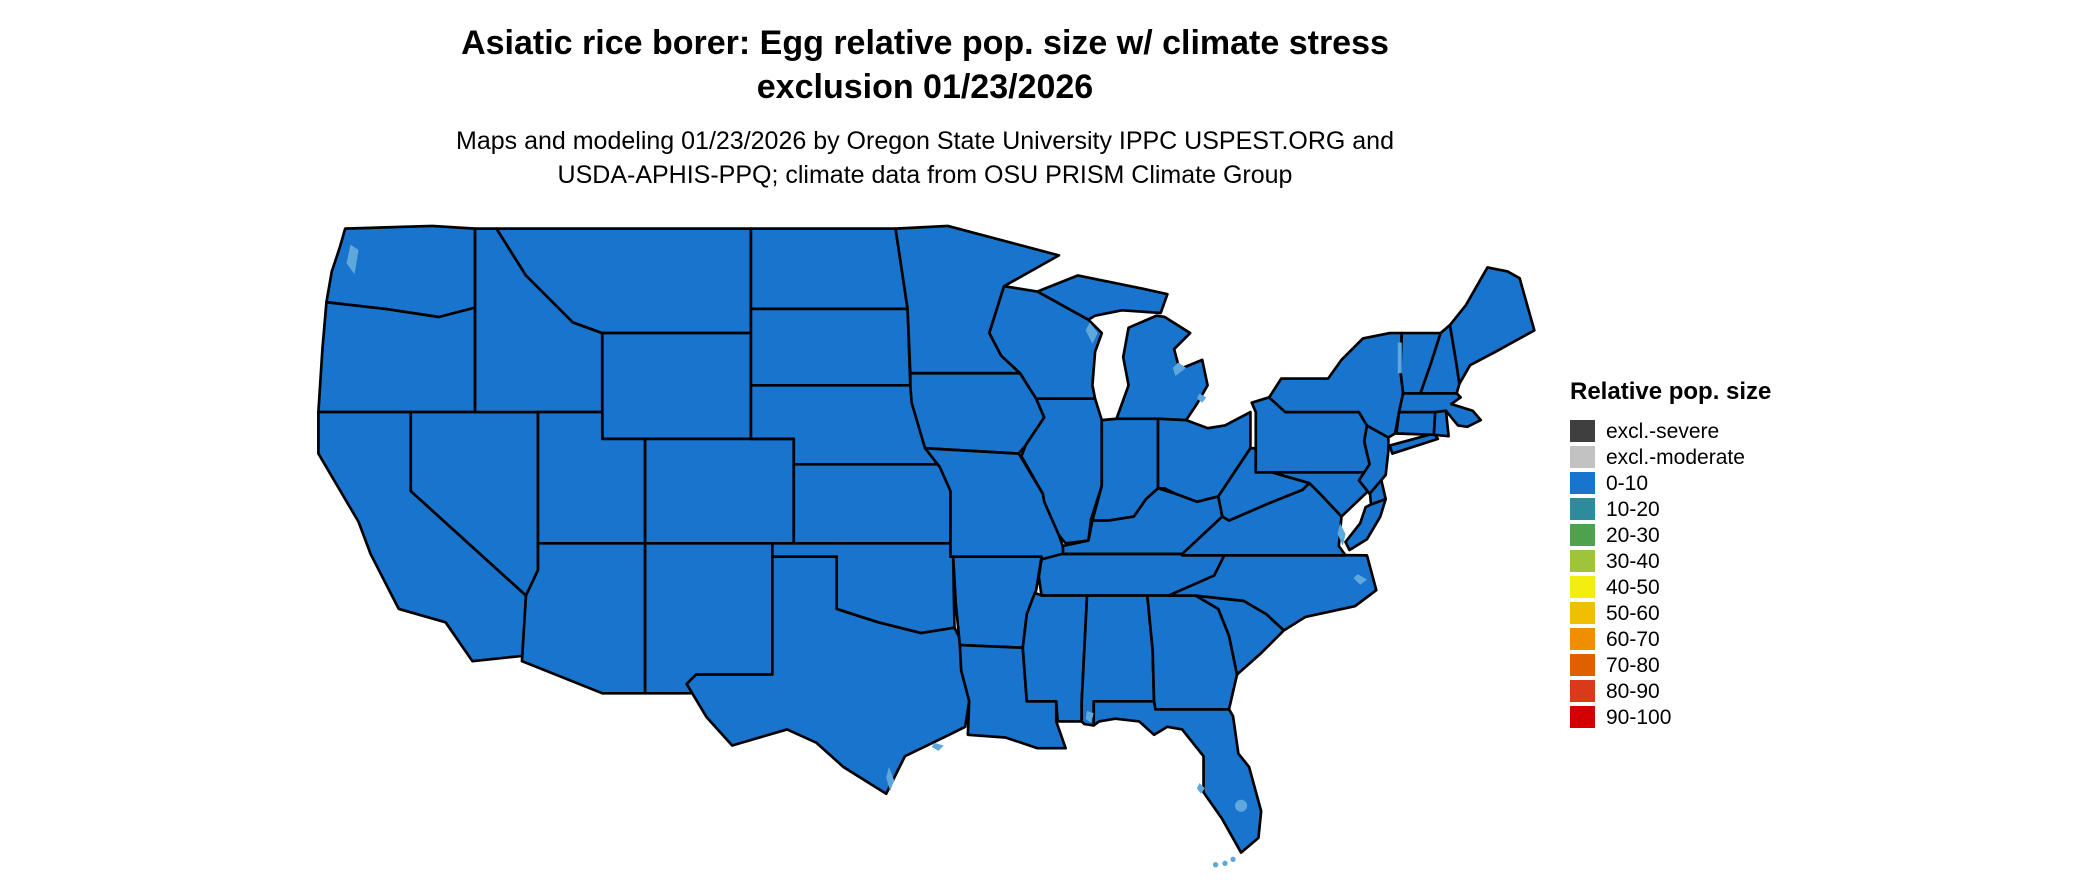  Describe the element at coordinates (1663, 431) in the screenshot. I see `legend-item-label: excl.-severe` at that location.